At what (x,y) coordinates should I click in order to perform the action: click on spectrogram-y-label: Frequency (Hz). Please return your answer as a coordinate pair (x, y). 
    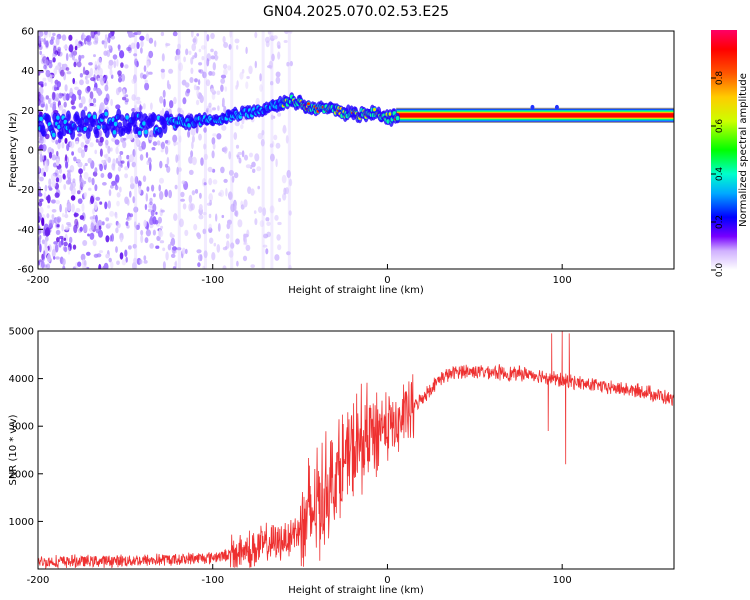
    Looking at the image, I should click on (13, 150).